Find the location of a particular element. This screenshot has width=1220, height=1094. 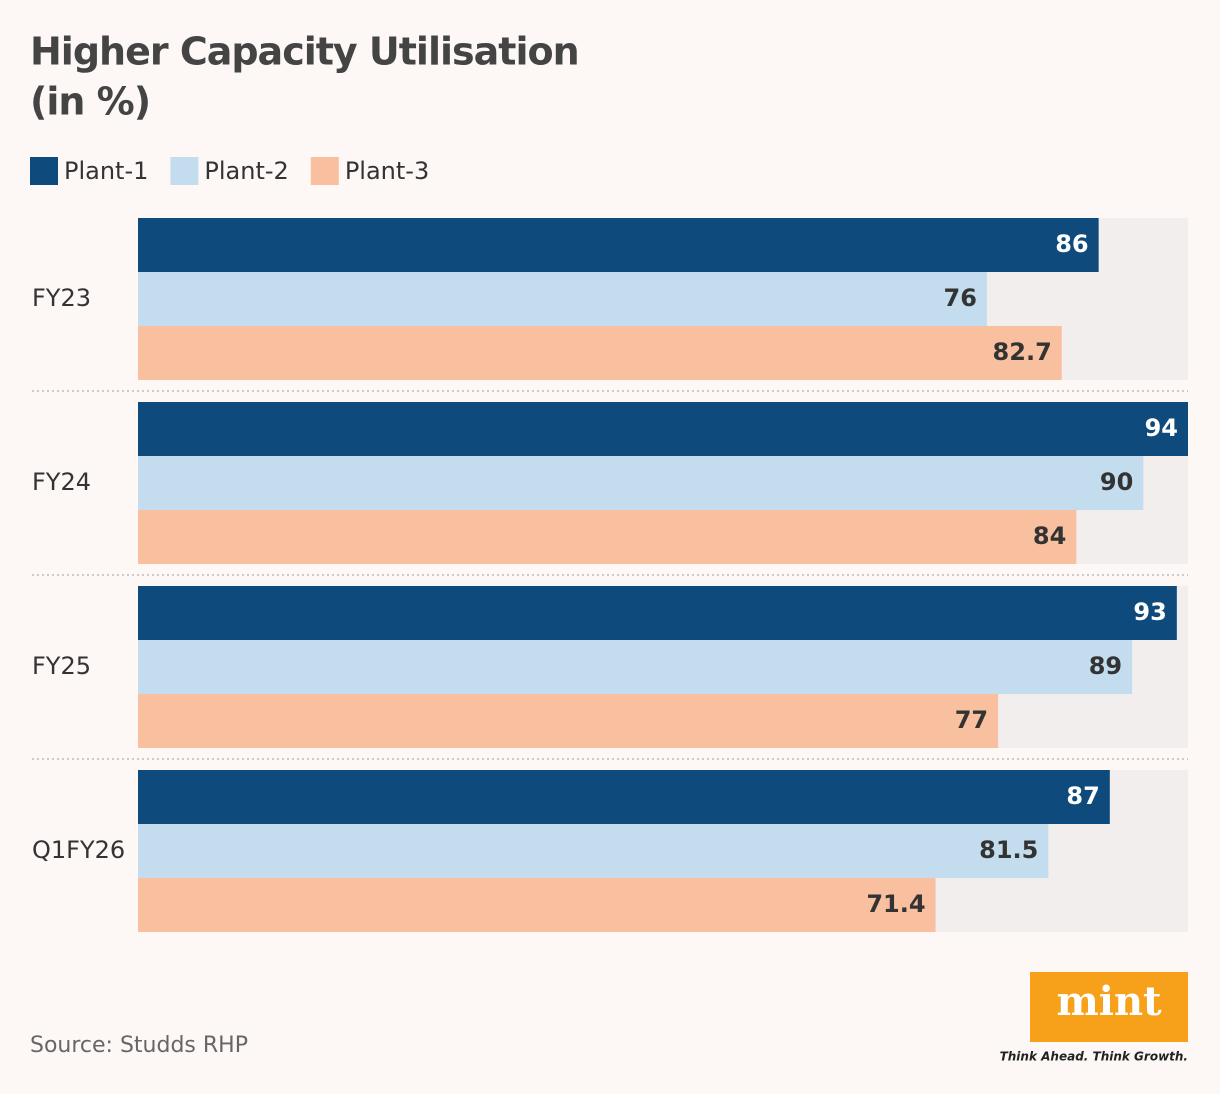

value-label: 86 is located at coordinates (1071, 244).